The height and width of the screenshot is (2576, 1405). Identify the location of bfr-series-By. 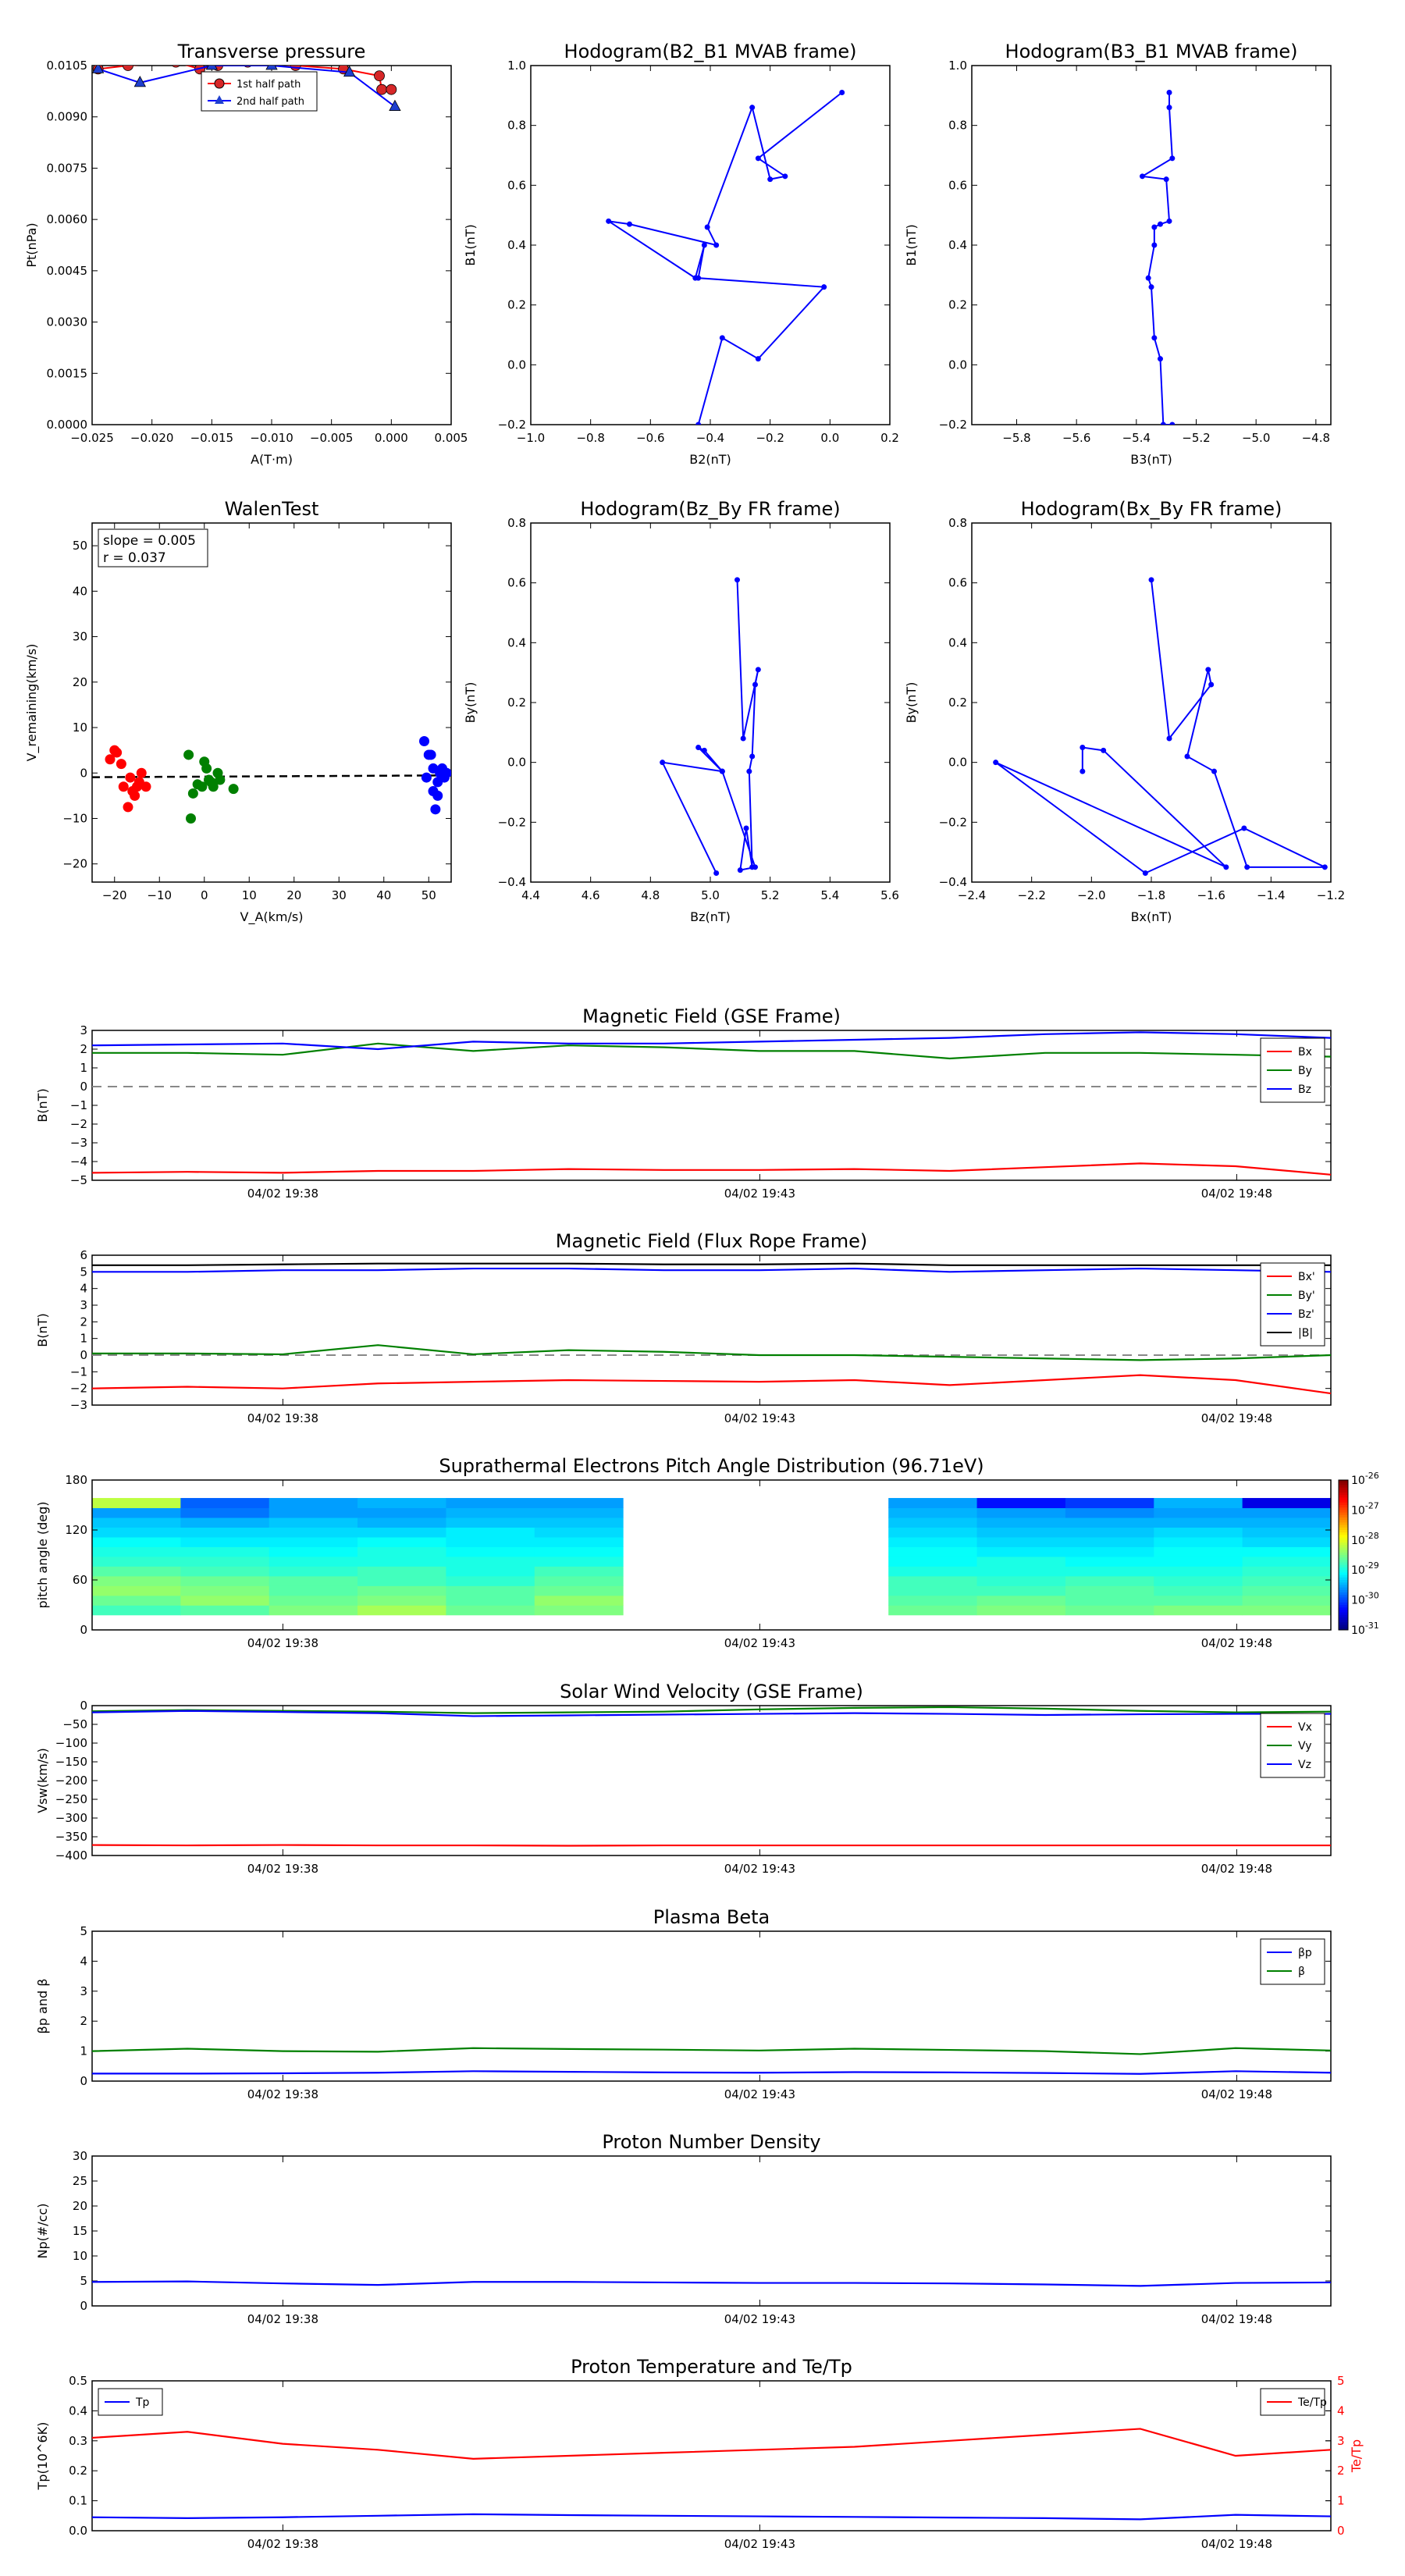
(712, 1352).